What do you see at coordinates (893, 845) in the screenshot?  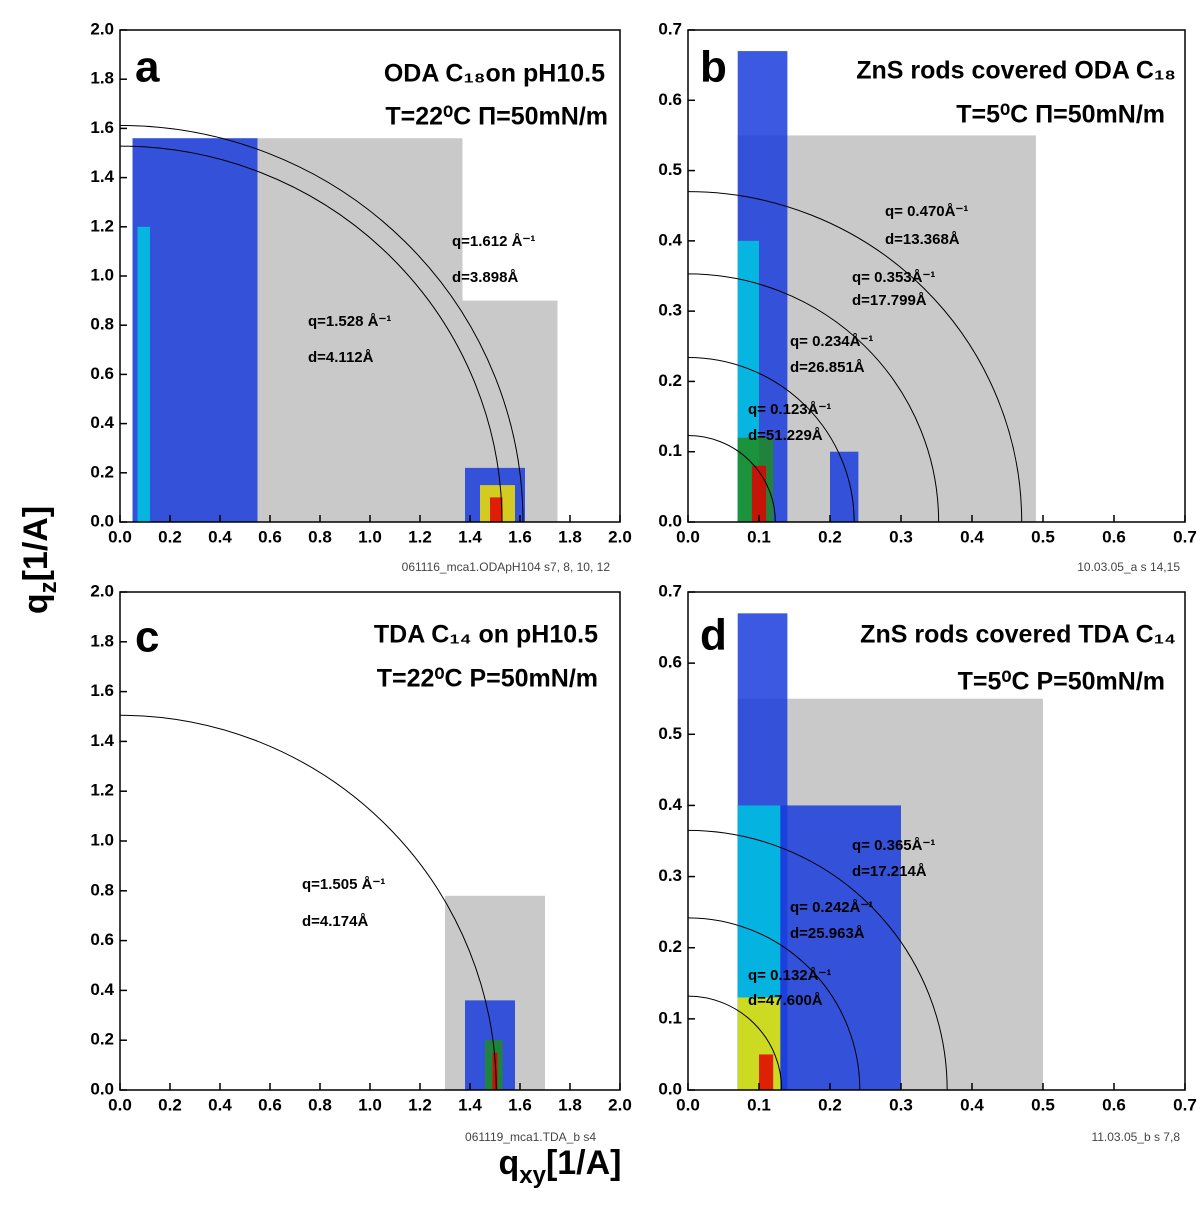 I see `q-label: q= 0.365Å⁻¹` at bounding box center [893, 845].